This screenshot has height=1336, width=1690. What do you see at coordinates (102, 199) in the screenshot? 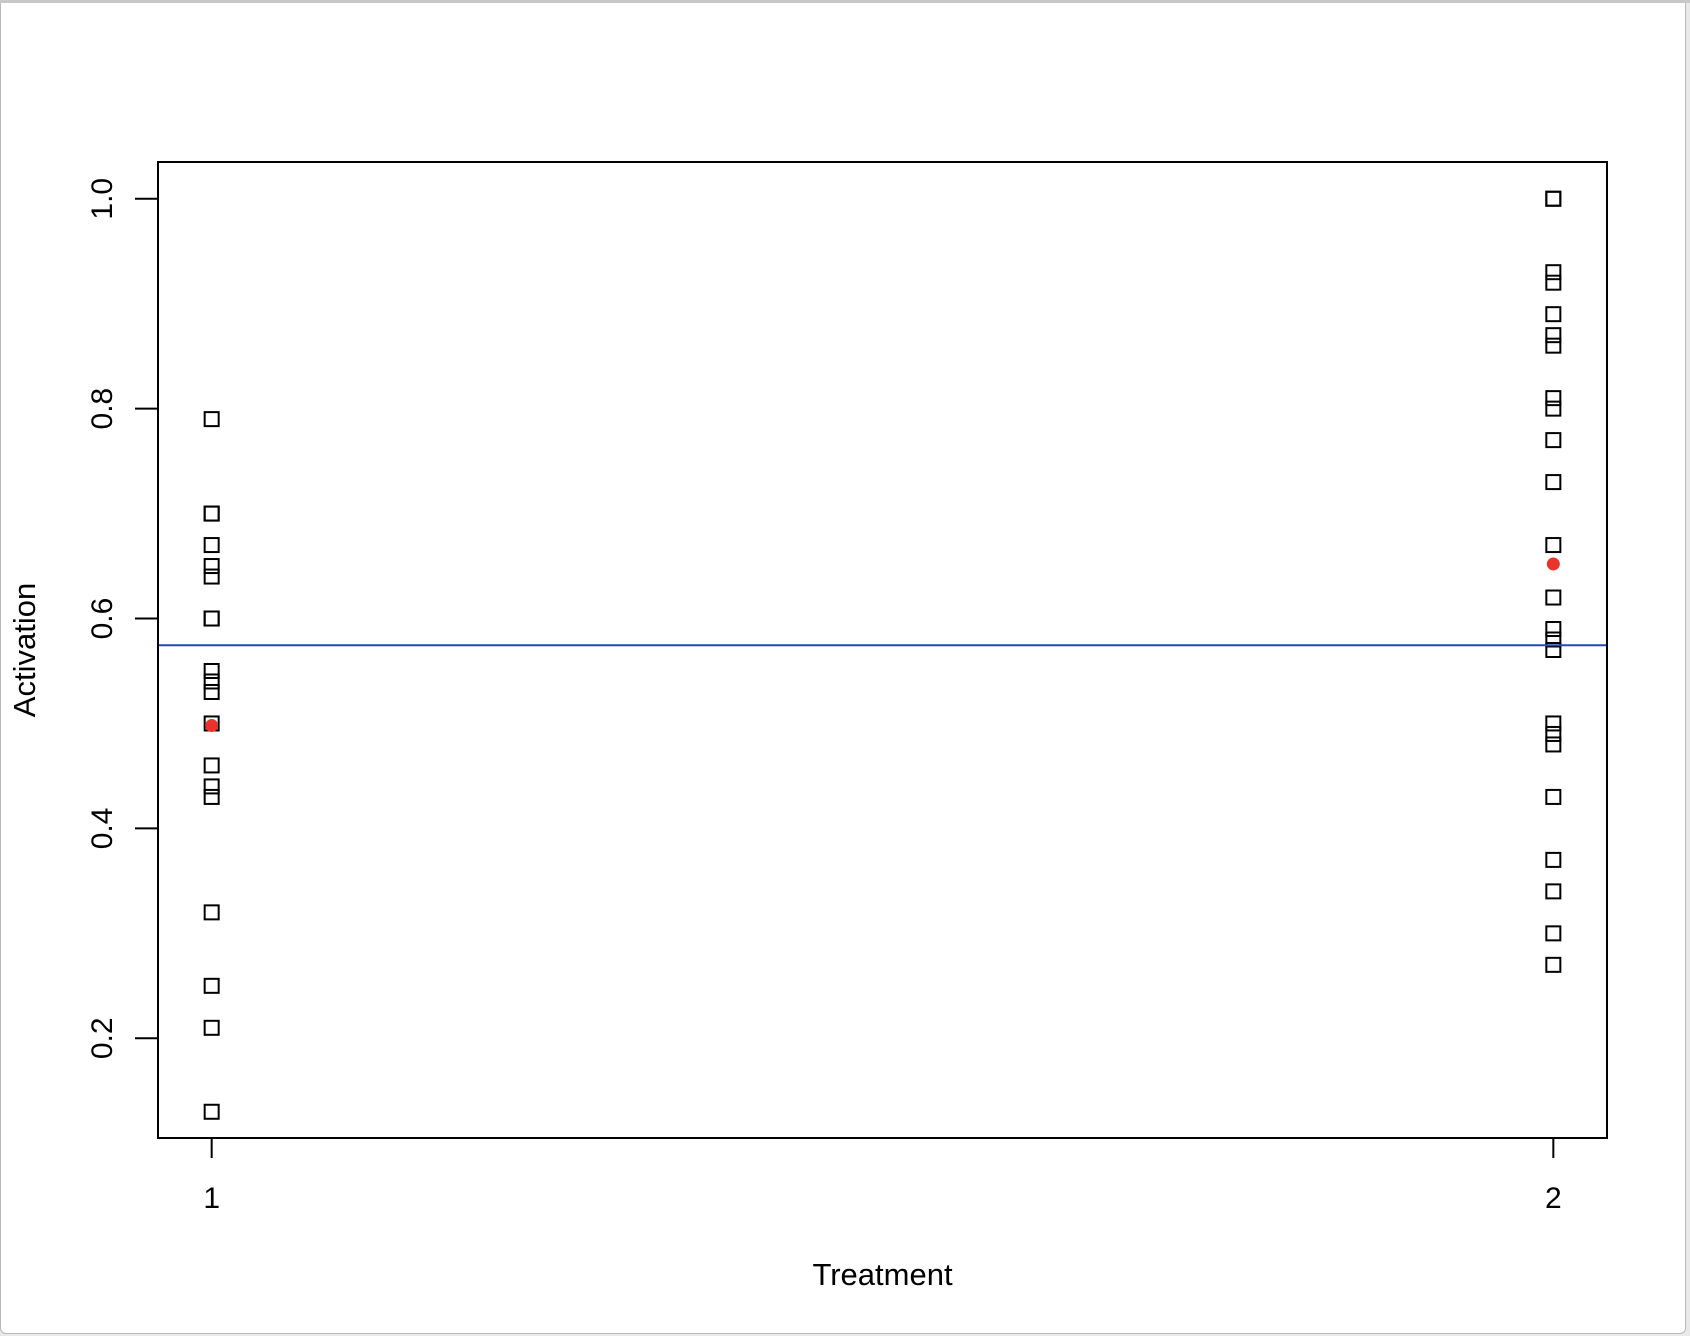
I see `y-tick-label: 1.0` at bounding box center [102, 199].